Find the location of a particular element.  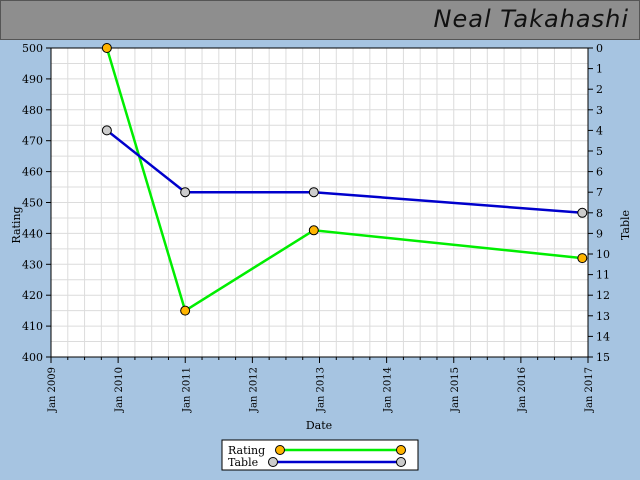

y2-tick-label: 10 is located at coordinates (603, 254).